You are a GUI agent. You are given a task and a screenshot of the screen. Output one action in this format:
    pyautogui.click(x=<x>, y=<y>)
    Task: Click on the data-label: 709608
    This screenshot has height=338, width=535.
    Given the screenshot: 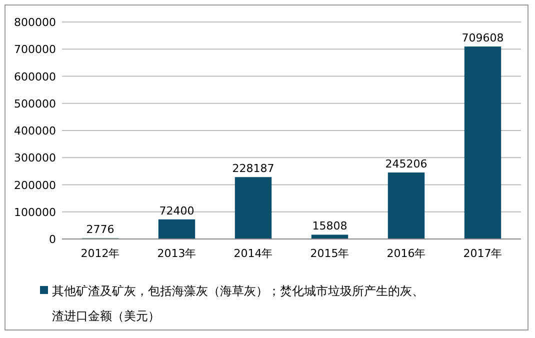 What is the action you would take?
    pyautogui.click(x=483, y=38)
    